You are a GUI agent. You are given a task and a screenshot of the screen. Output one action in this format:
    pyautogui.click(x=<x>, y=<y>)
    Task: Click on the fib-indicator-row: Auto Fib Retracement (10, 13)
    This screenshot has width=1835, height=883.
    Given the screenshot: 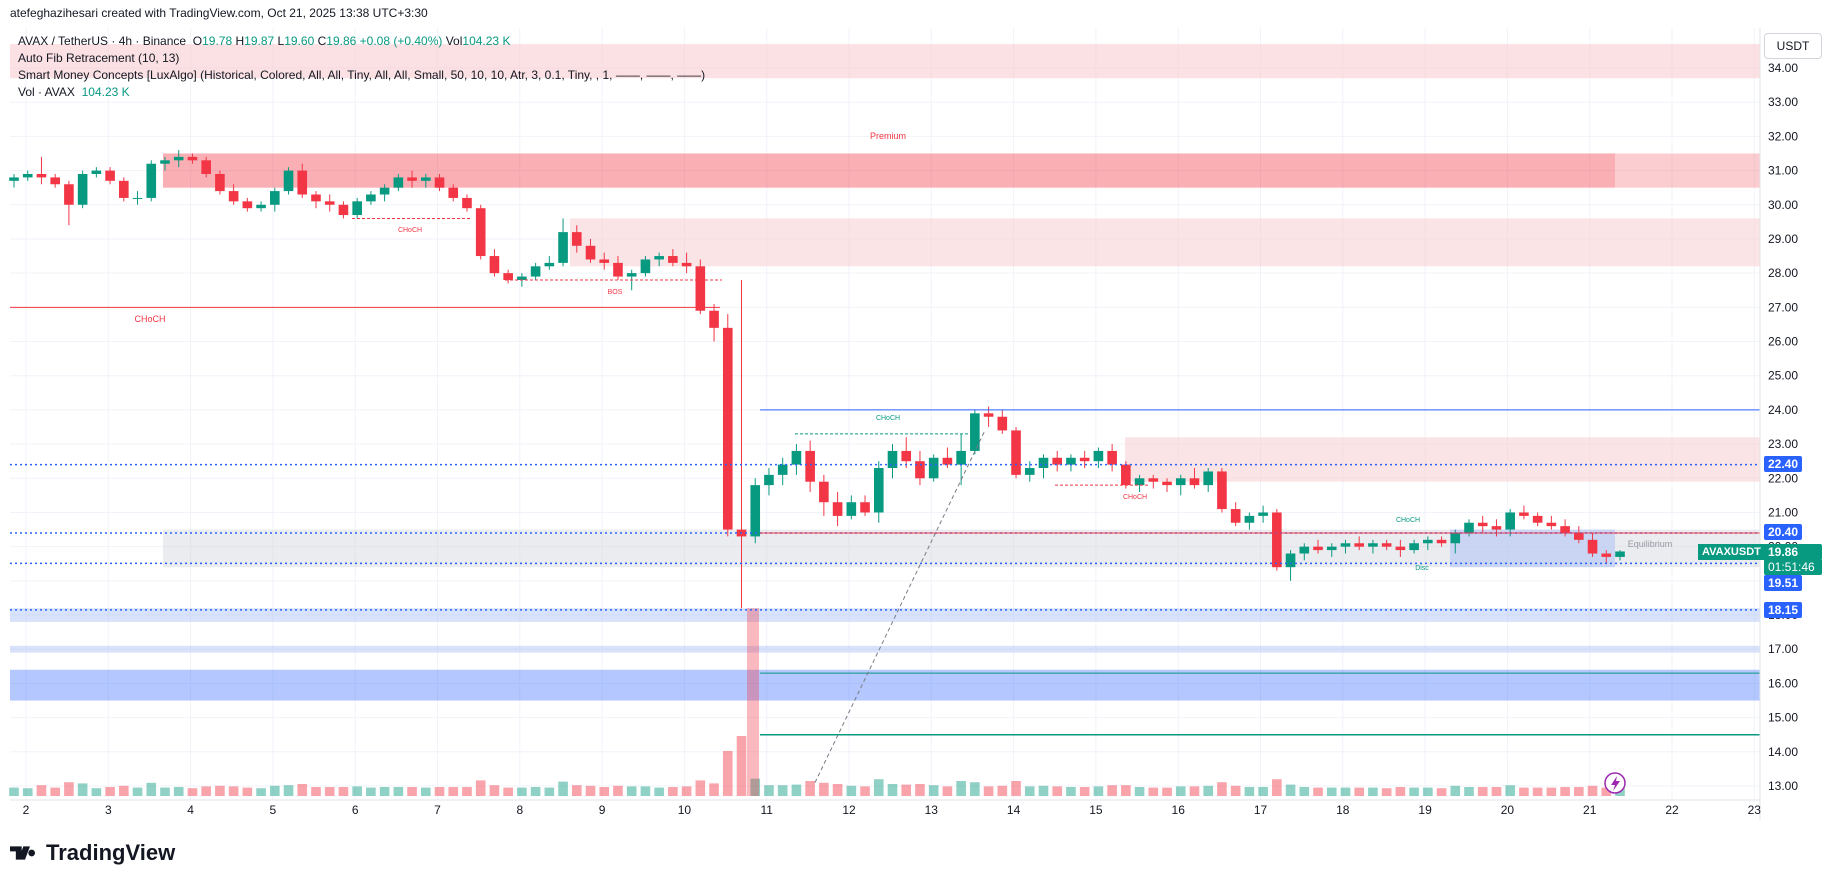 What is the action you would take?
    pyautogui.click(x=99, y=58)
    